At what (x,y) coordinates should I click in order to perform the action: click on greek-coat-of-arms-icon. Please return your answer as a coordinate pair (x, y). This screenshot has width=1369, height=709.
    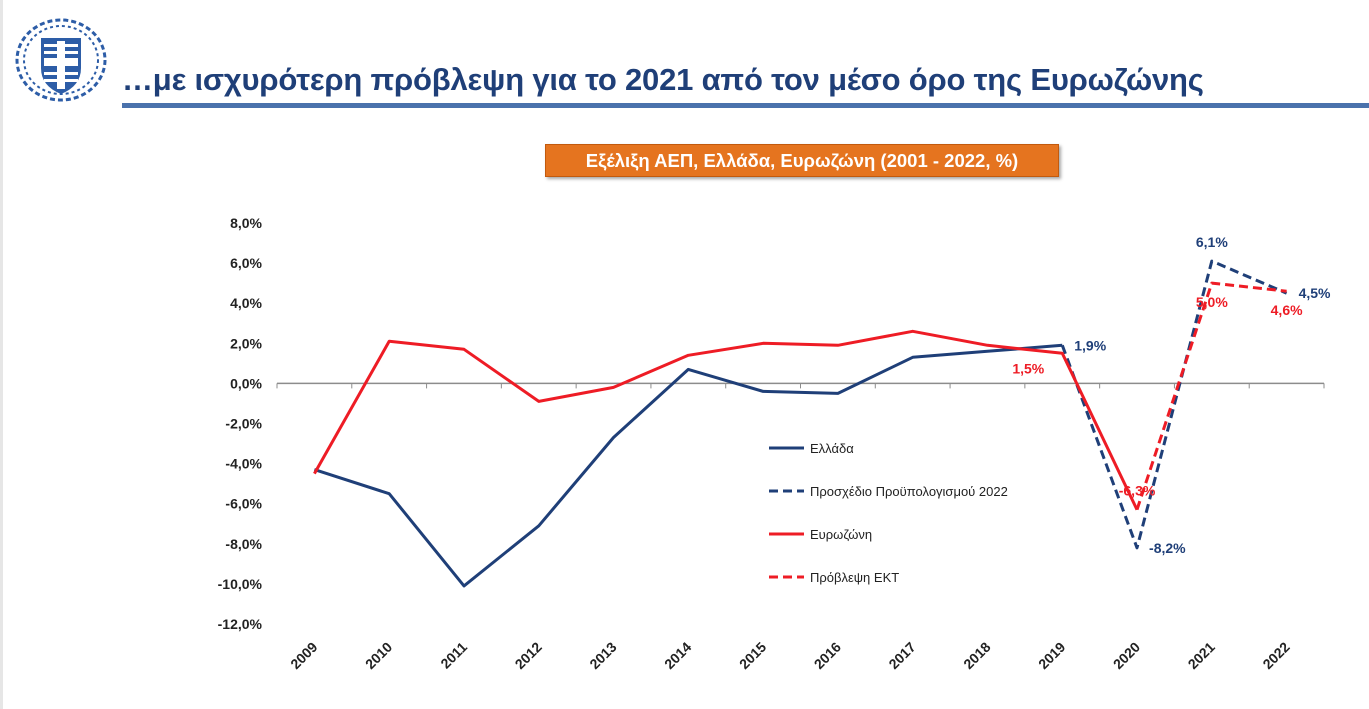
    Looking at the image, I should click on (61, 60).